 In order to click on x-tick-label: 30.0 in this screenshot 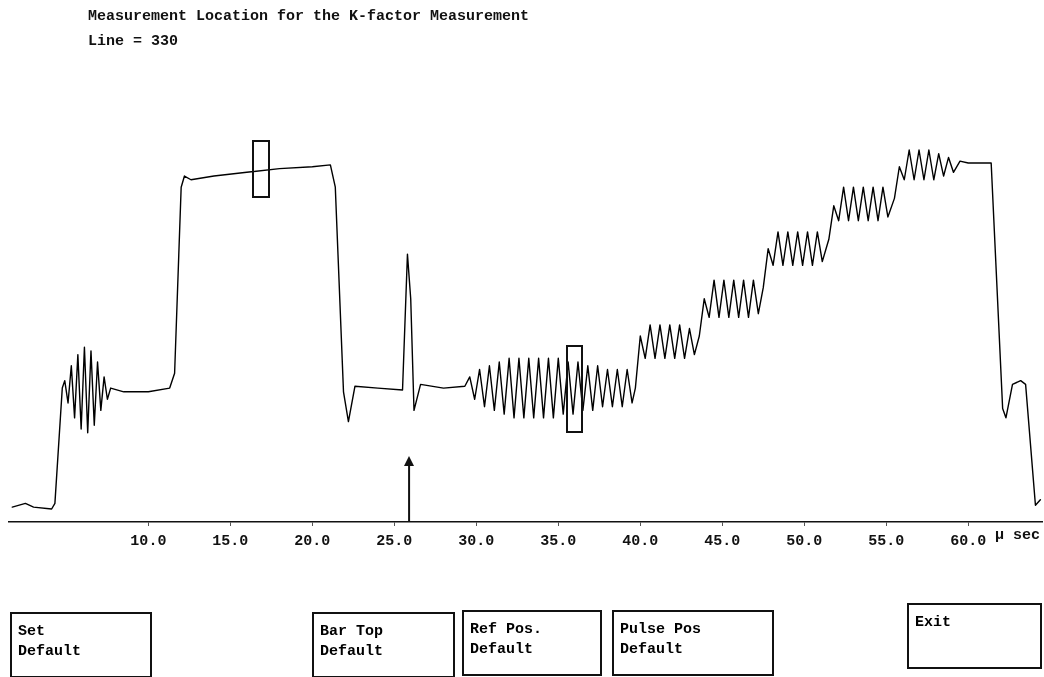, I will do `click(476, 541)`.